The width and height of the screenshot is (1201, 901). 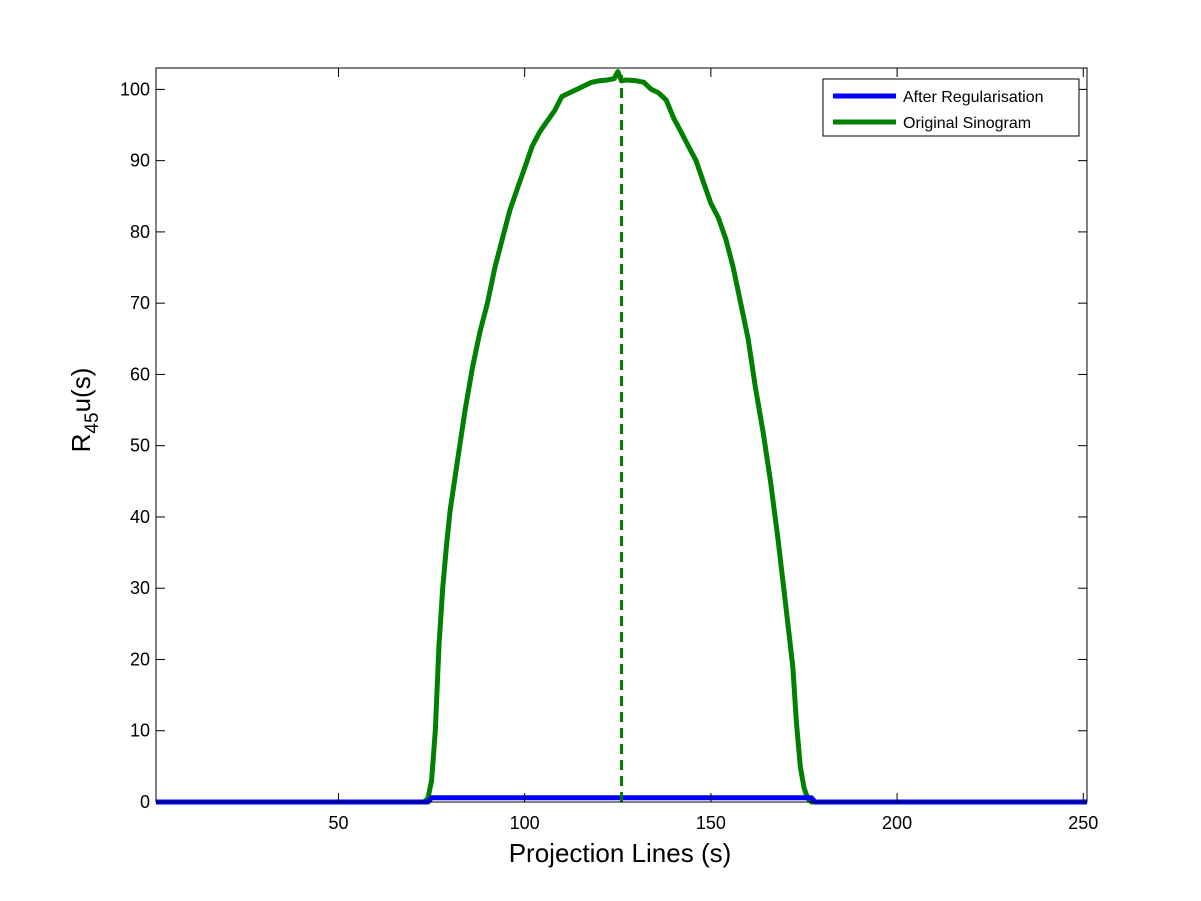 I want to click on y-tick-label: 90, so click(x=140, y=161).